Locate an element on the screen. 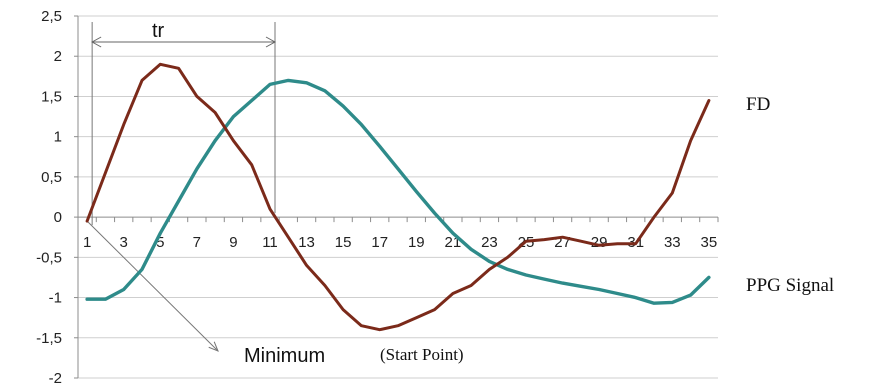  tr-label: tr is located at coordinates (158, 31).